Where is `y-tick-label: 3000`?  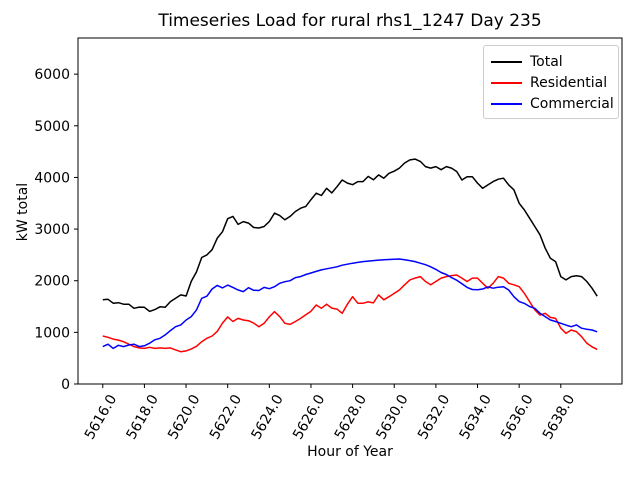
y-tick-label: 3000 is located at coordinates (52, 230).